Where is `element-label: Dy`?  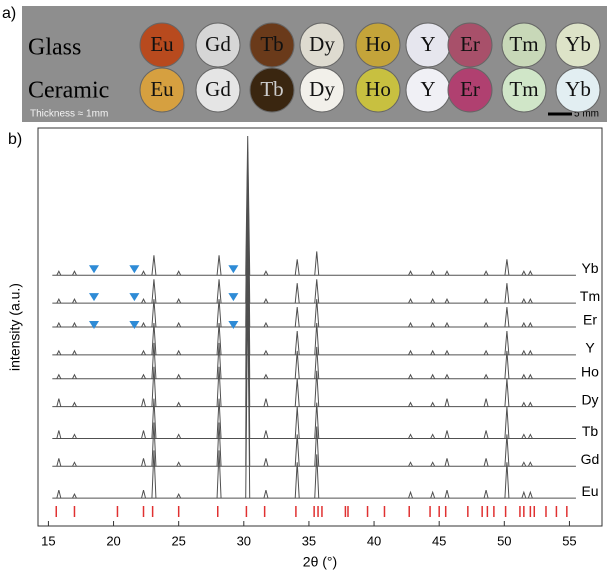 element-label: Dy is located at coordinates (322, 44).